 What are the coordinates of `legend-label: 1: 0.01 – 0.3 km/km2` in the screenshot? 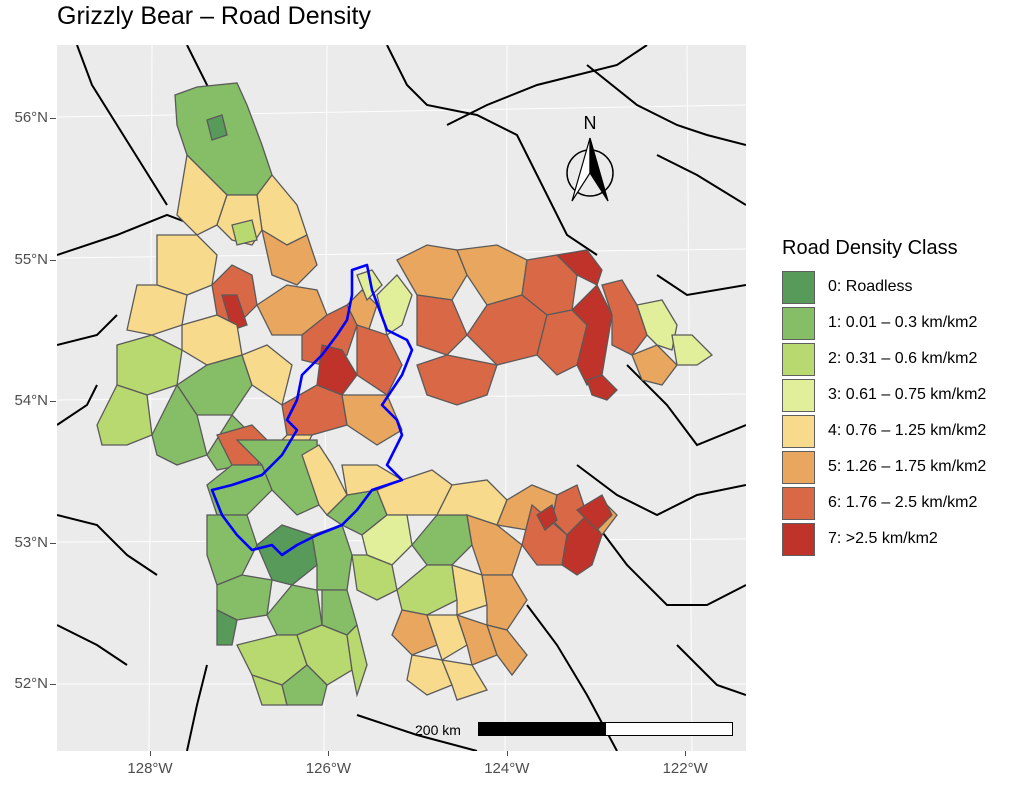 It's located at (903, 322).